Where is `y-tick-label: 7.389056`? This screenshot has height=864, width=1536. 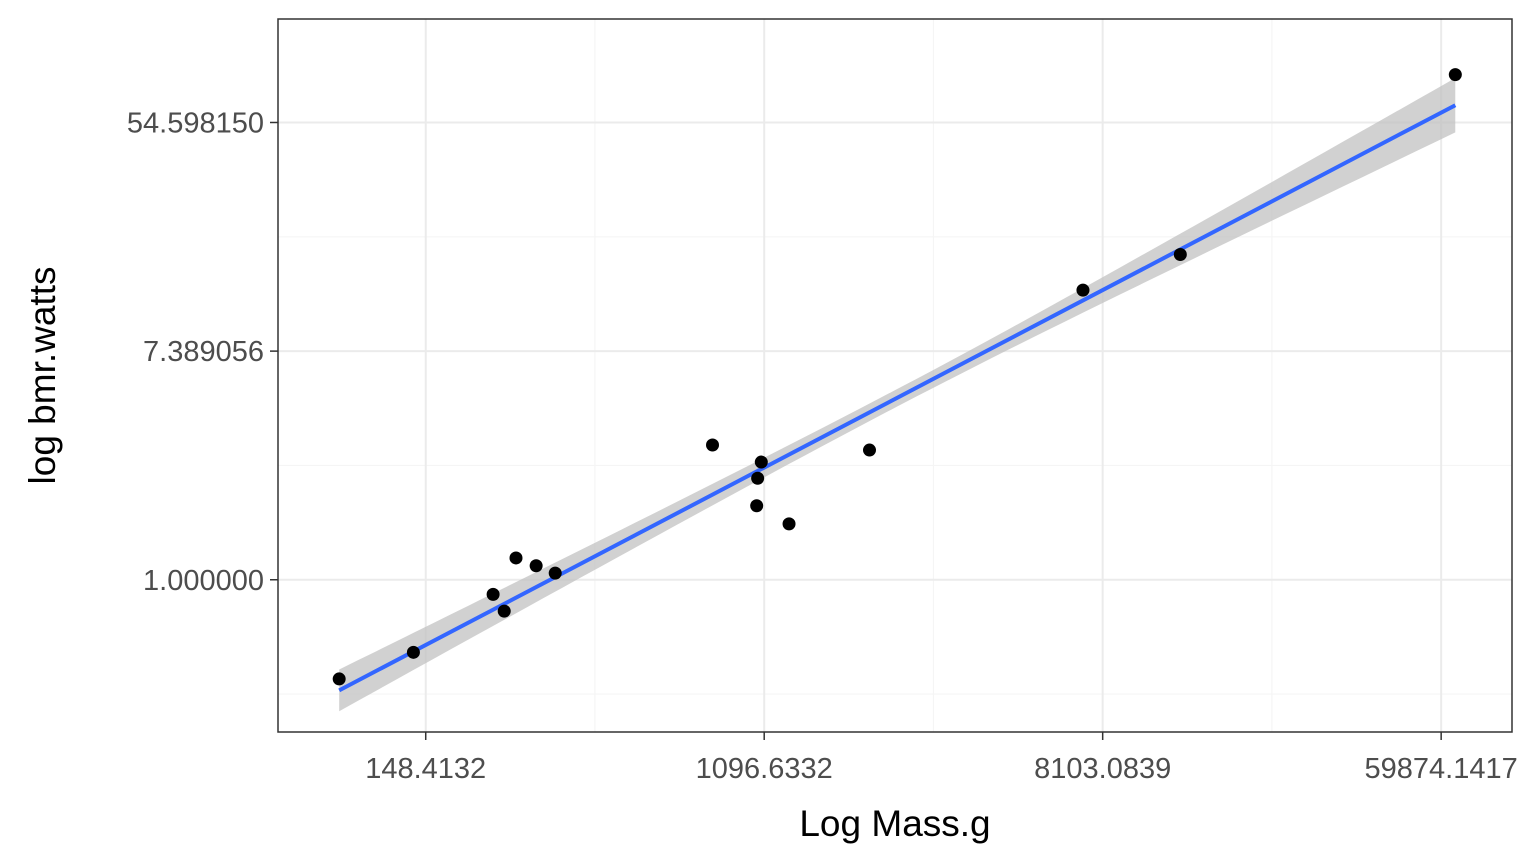
y-tick-label: 7.389056 is located at coordinates (203, 352).